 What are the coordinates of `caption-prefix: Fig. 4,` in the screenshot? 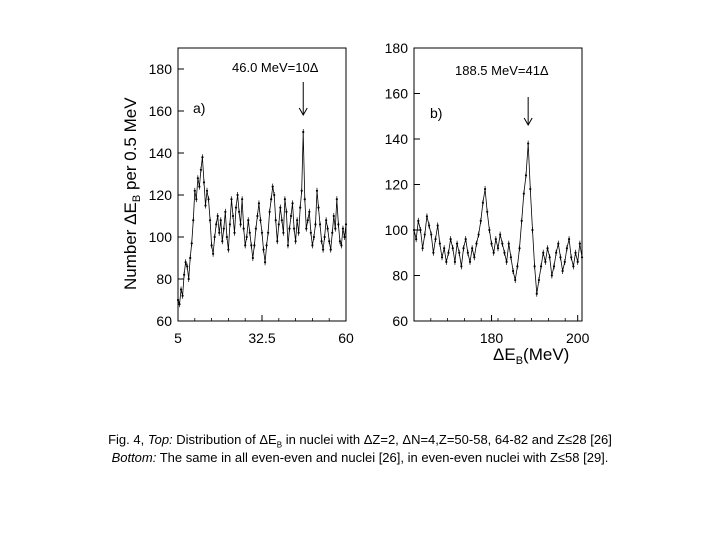 It's located at (128, 439).